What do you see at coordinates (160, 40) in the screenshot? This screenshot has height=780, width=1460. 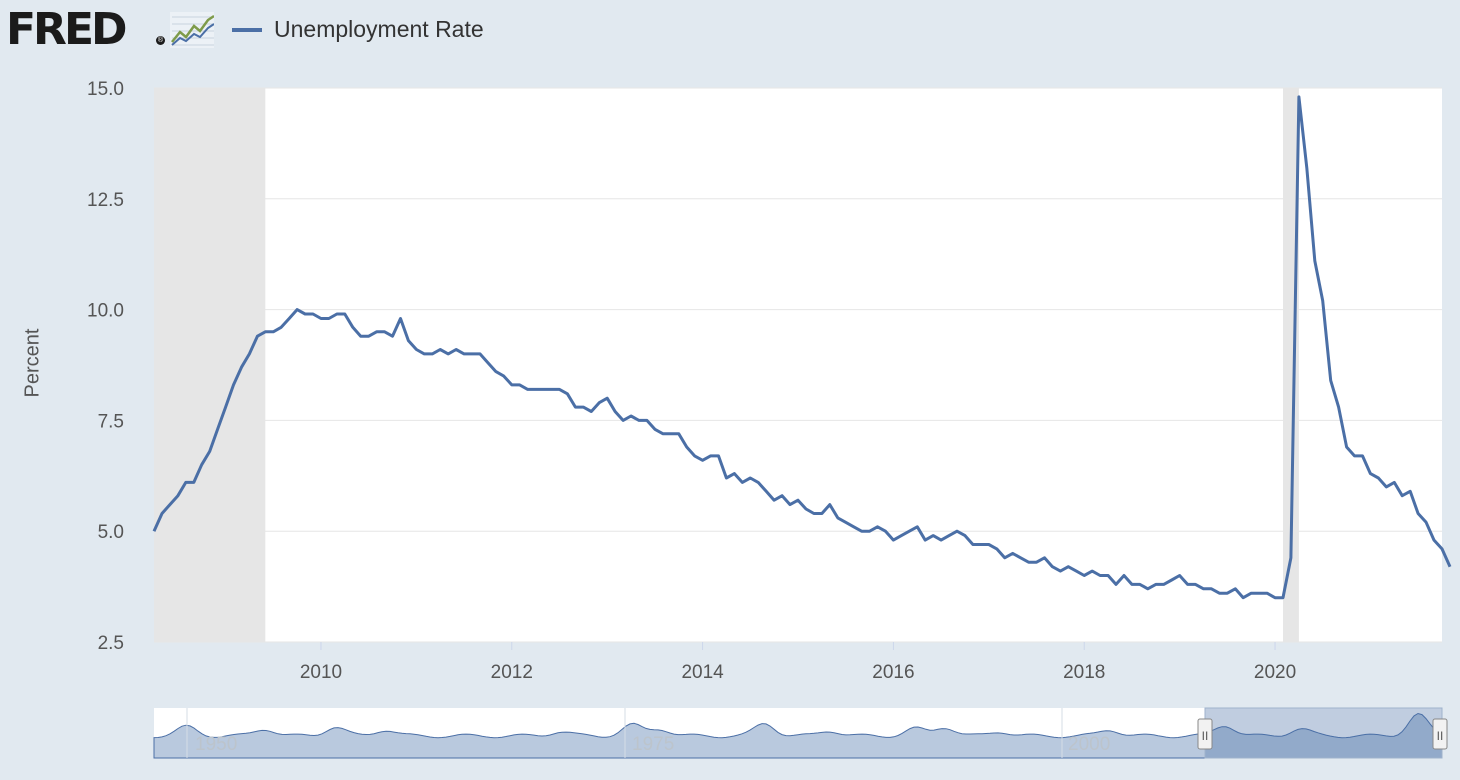 I see `registered-mark: ®` at bounding box center [160, 40].